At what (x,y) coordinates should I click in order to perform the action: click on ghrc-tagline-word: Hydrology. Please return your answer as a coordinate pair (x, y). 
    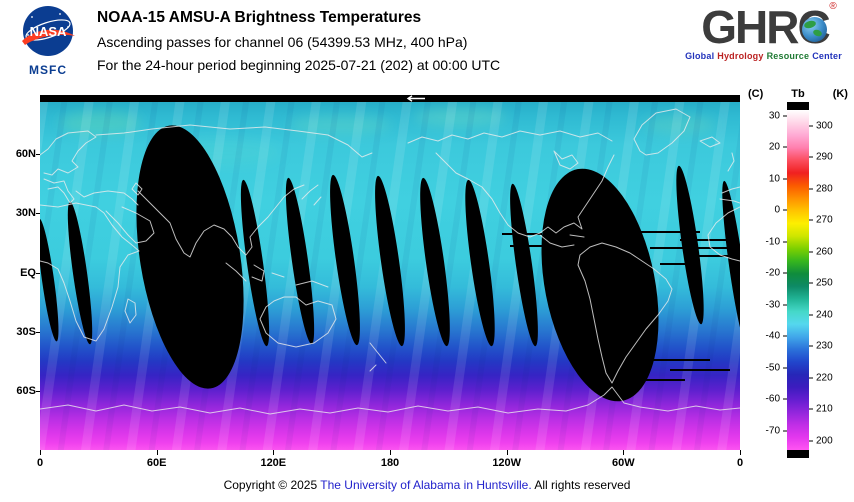
    Looking at the image, I should click on (740, 56).